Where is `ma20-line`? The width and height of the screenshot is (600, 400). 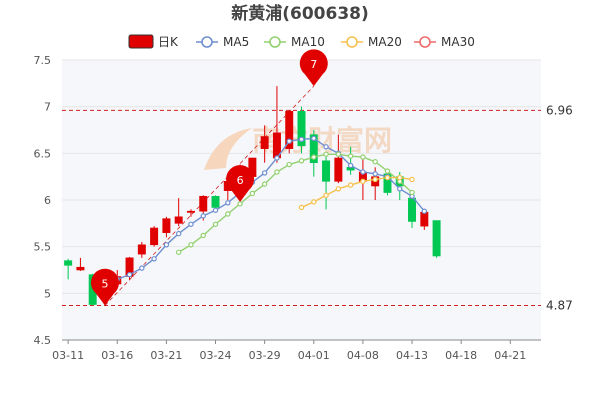
ma20-line is located at coordinates (357, 192).